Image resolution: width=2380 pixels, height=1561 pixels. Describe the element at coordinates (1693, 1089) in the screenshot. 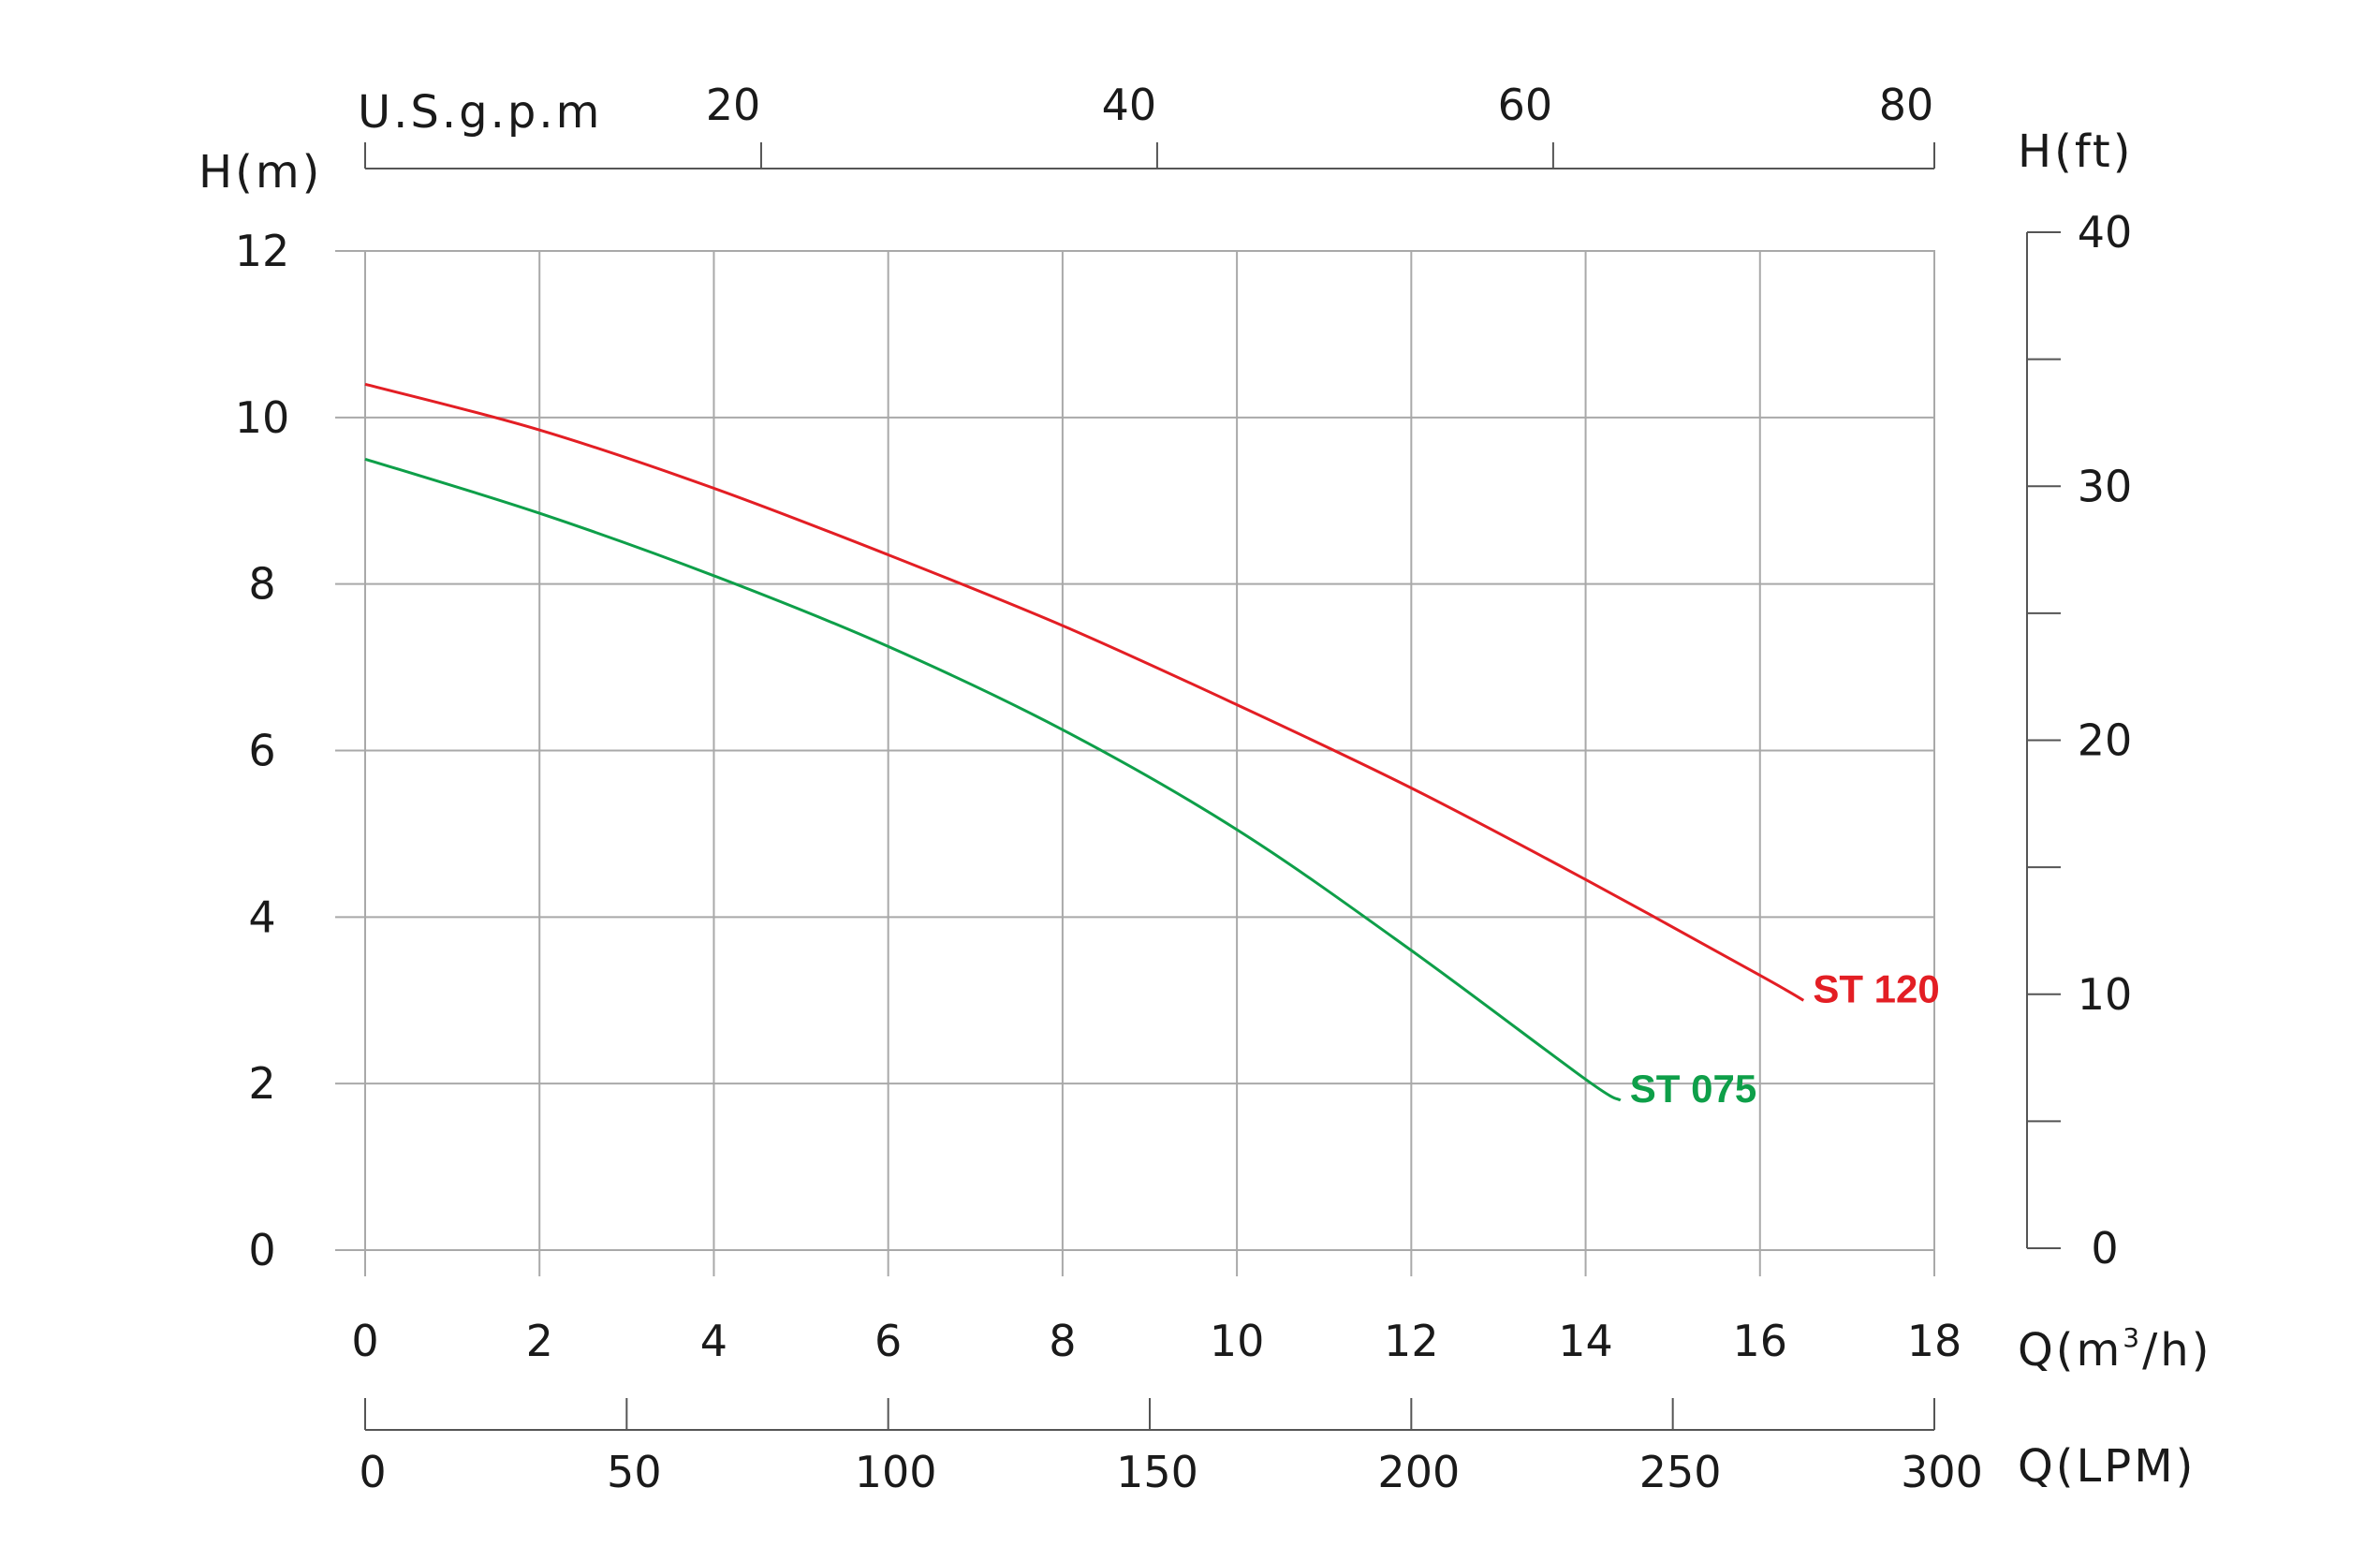

I see `series-label-1: ST 075` at that location.